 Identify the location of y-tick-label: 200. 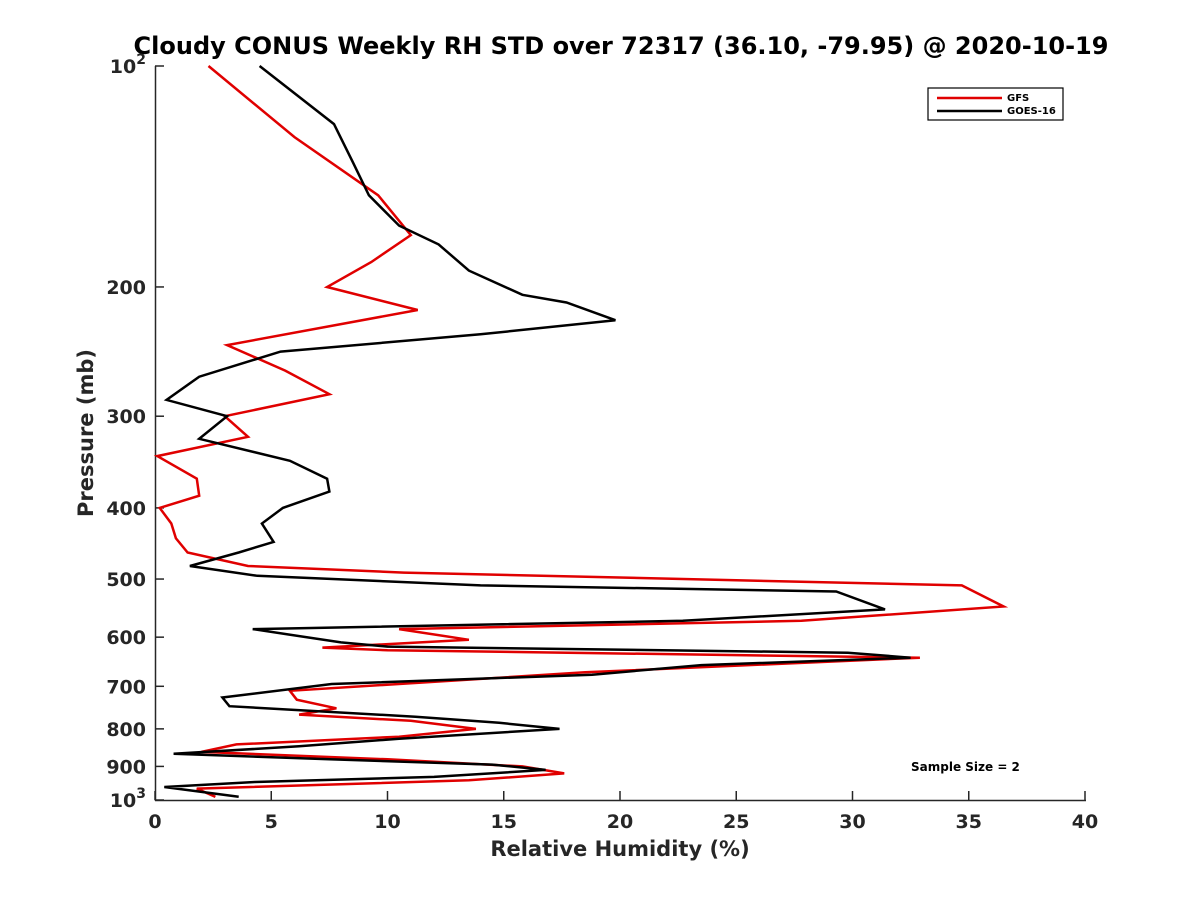
(126, 288).